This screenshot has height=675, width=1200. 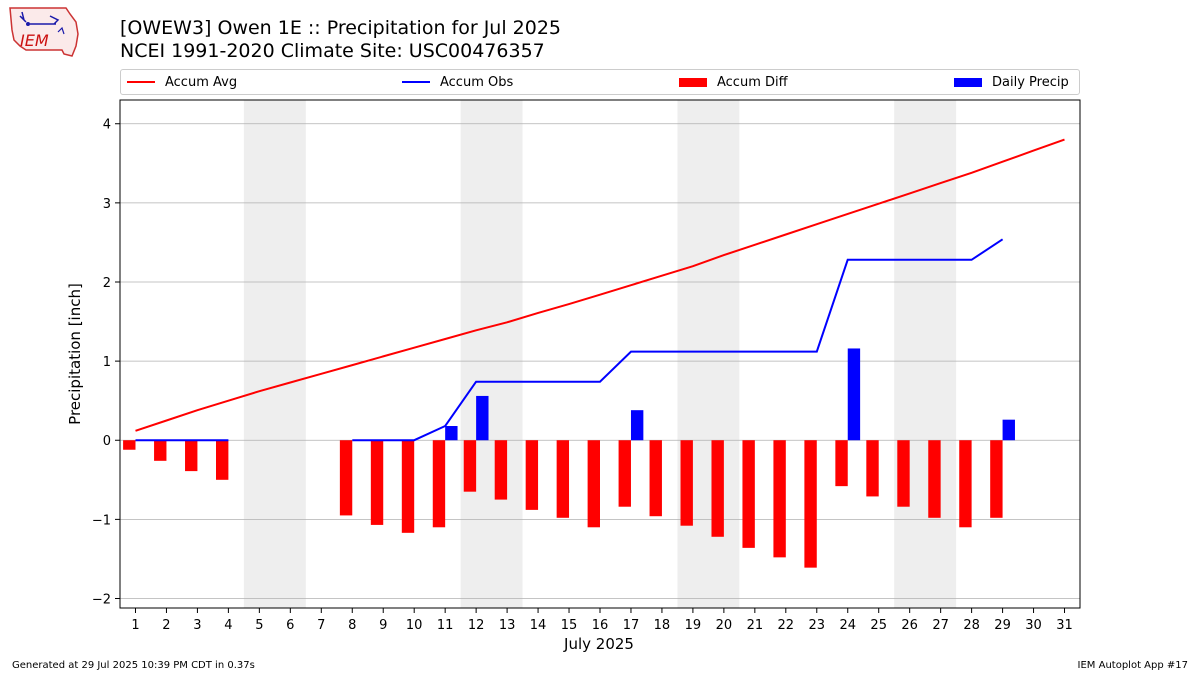 I want to click on x-tick-label: 3, so click(x=197, y=625).